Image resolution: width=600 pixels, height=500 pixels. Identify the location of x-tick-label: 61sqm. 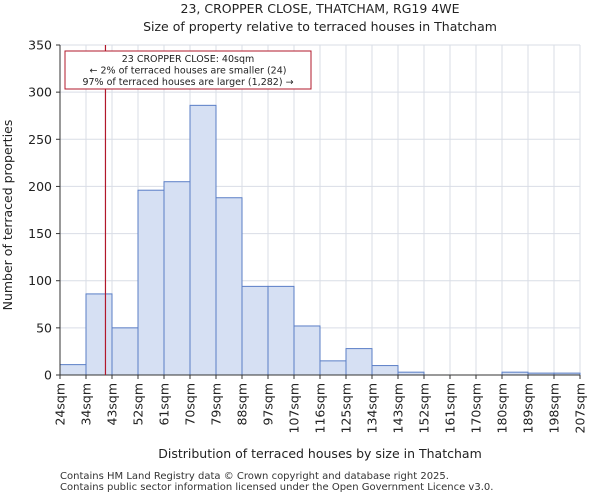
(164, 404).